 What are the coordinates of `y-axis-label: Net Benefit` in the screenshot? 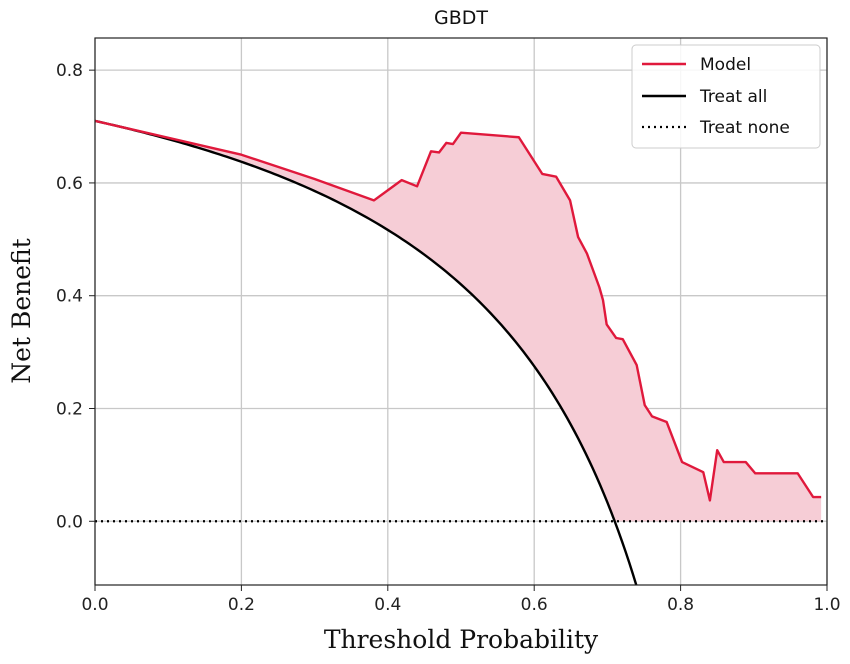 It's located at (21, 310).